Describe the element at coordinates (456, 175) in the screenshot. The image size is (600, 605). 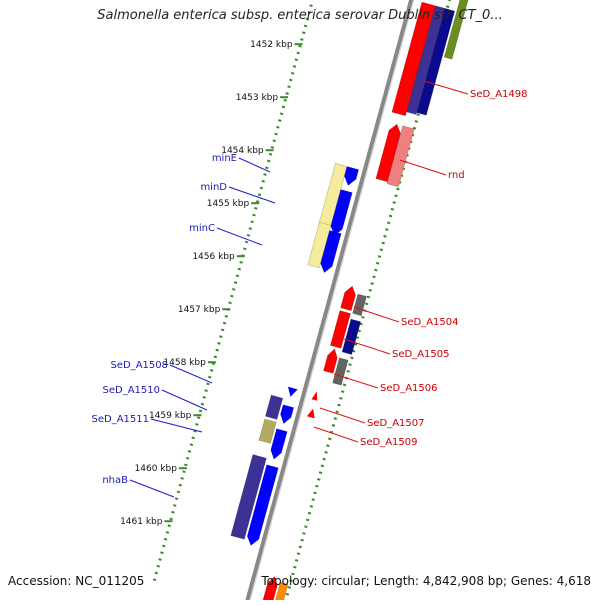
I see `gene-label-reverse: rnd` at that location.